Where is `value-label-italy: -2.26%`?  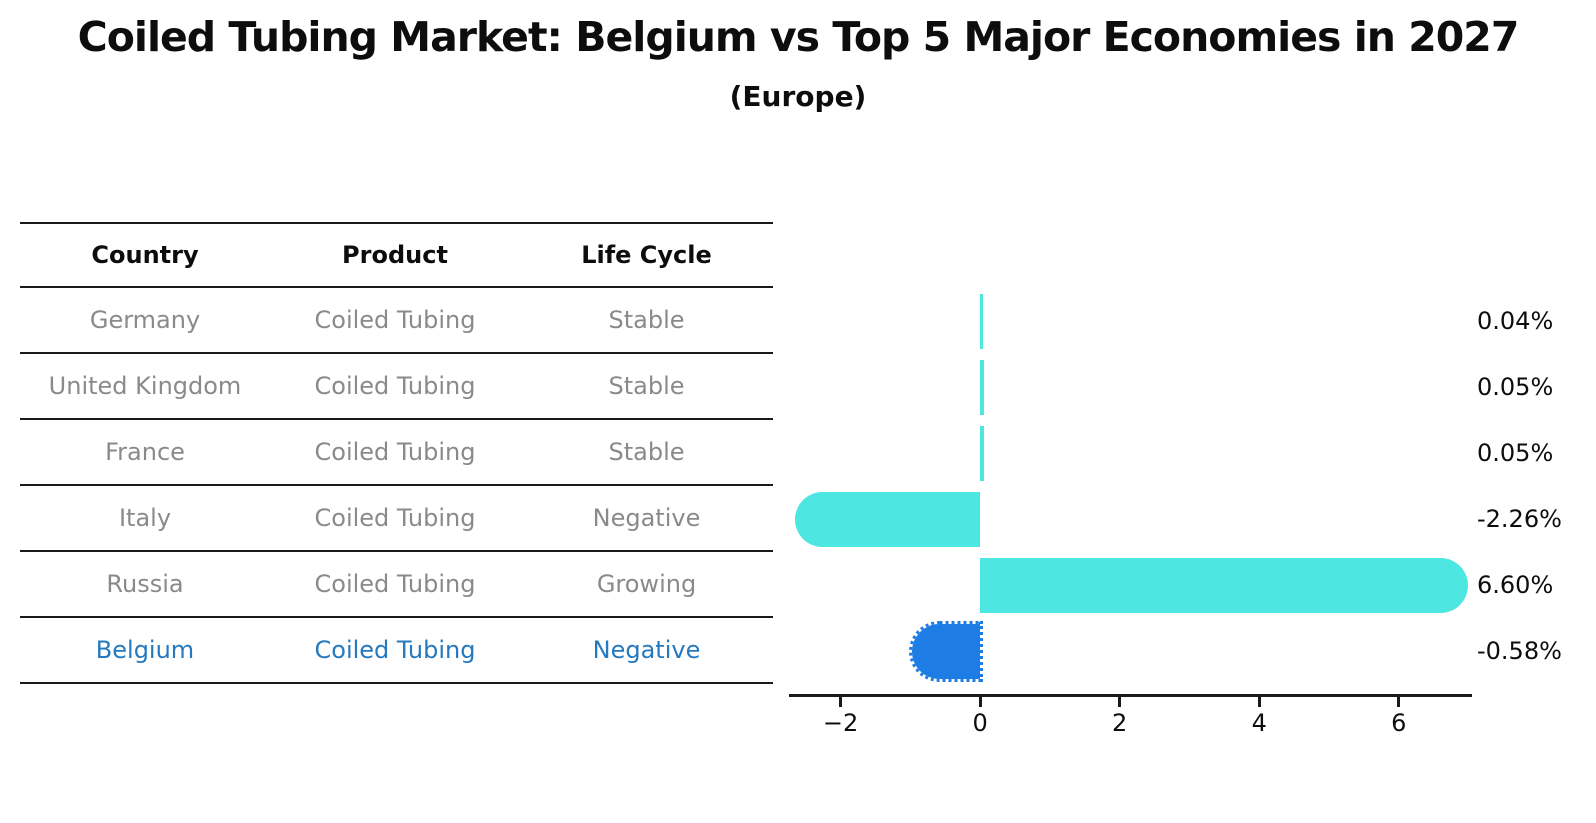 value-label-italy: -2.26% is located at coordinates (1519, 519).